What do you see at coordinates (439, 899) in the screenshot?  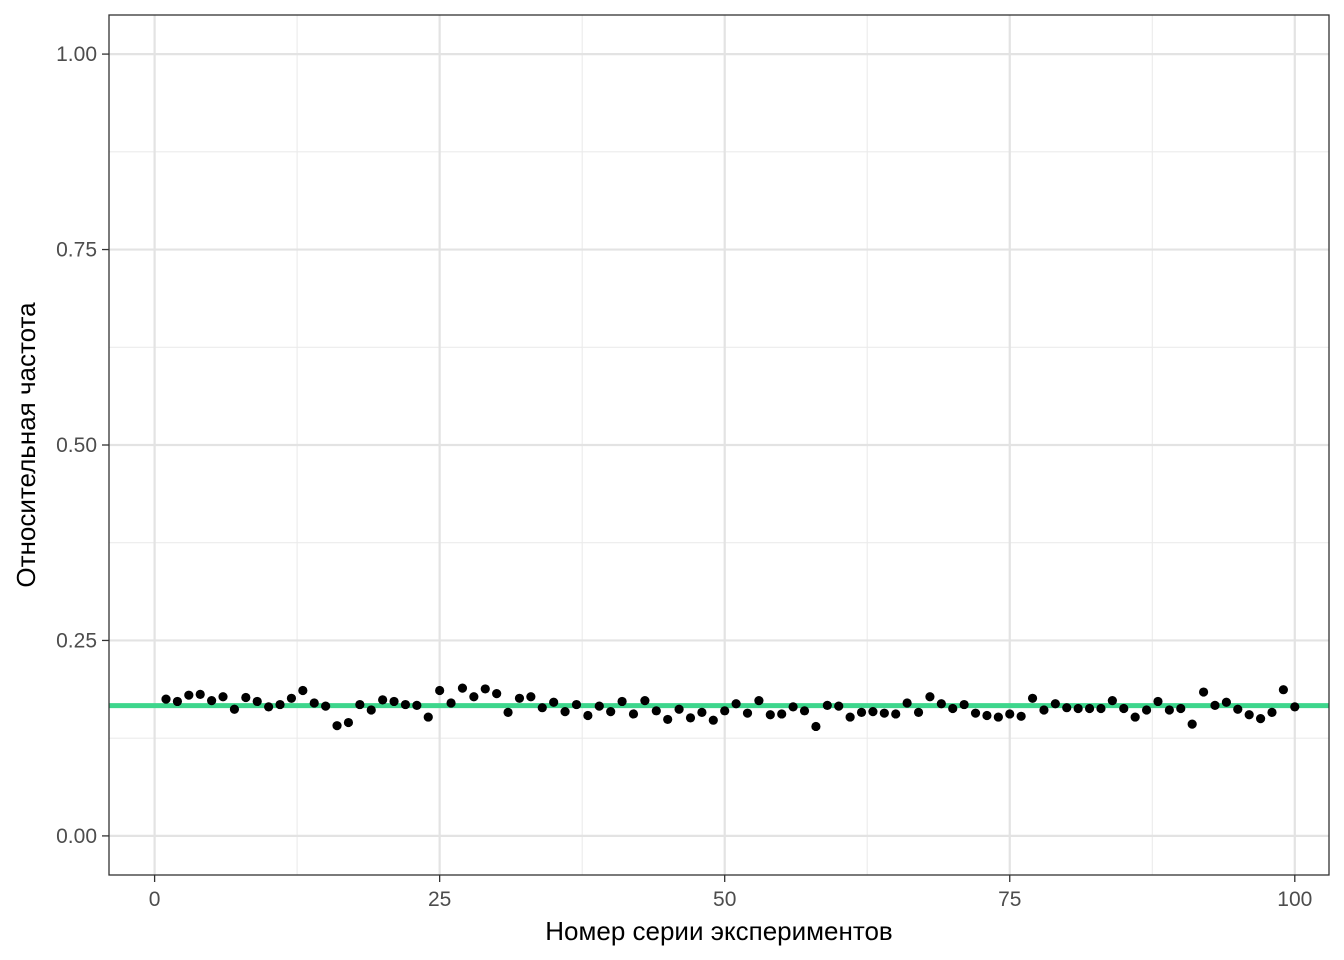 I see `x-tick-label: 25` at bounding box center [439, 899].